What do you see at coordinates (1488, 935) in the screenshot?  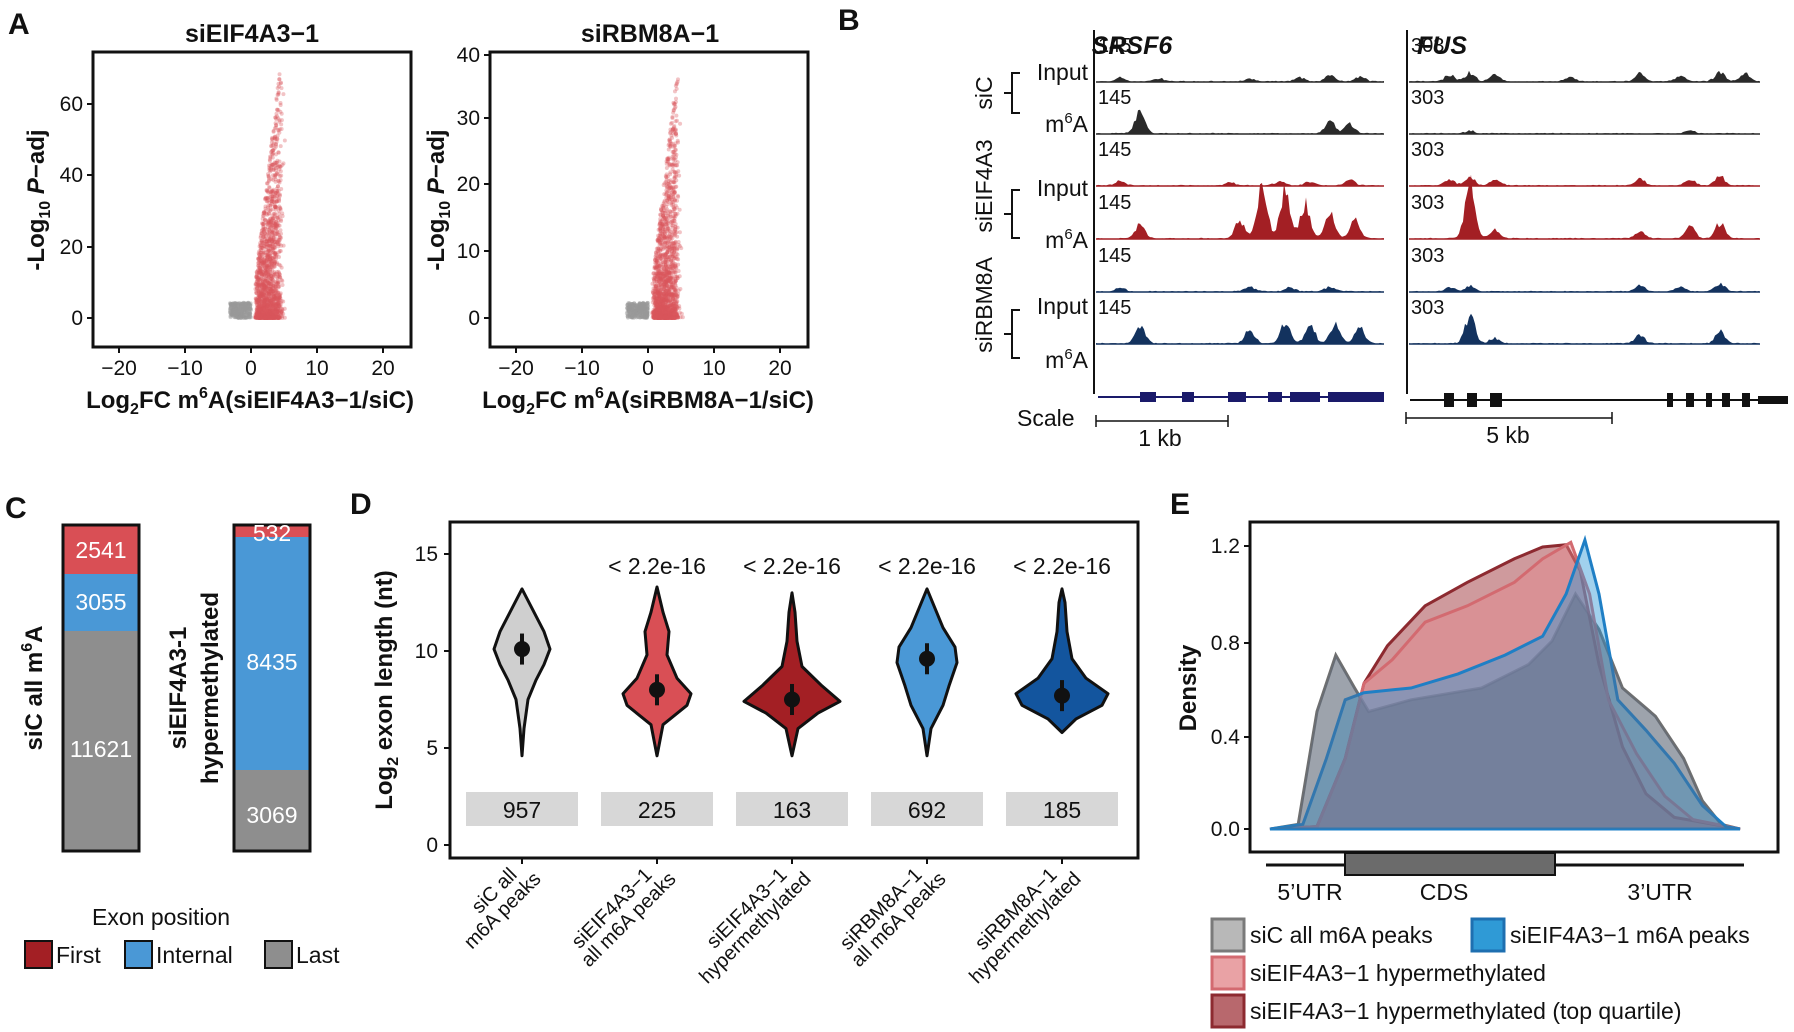 I see `legend-swatch-sieif4a3` at bounding box center [1488, 935].